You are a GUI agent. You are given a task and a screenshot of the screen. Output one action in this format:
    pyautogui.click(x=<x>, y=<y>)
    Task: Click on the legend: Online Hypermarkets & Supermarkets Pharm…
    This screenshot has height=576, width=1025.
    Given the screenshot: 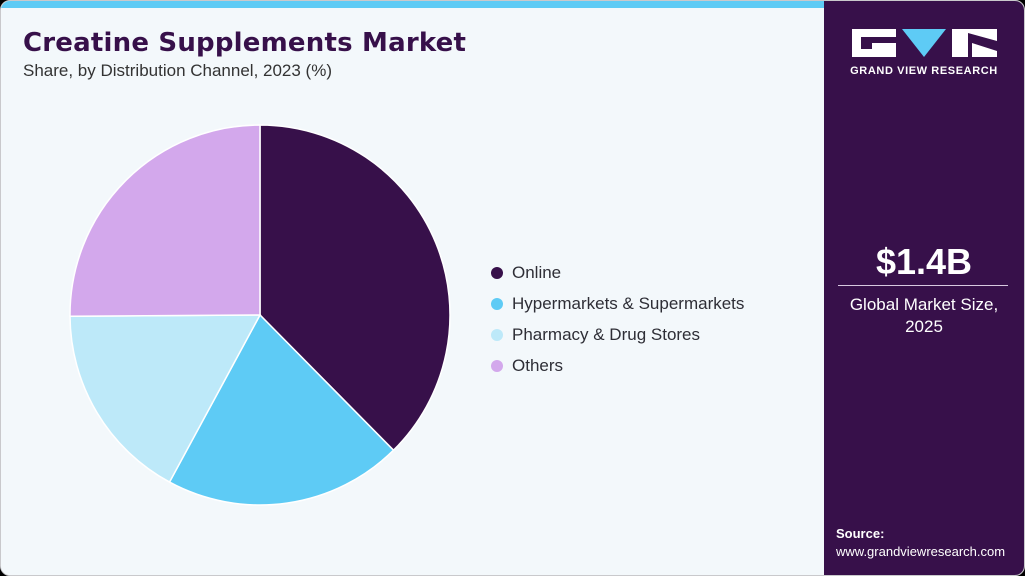 What is the action you would take?
    pyautogui.click(x=617, y=319)
    